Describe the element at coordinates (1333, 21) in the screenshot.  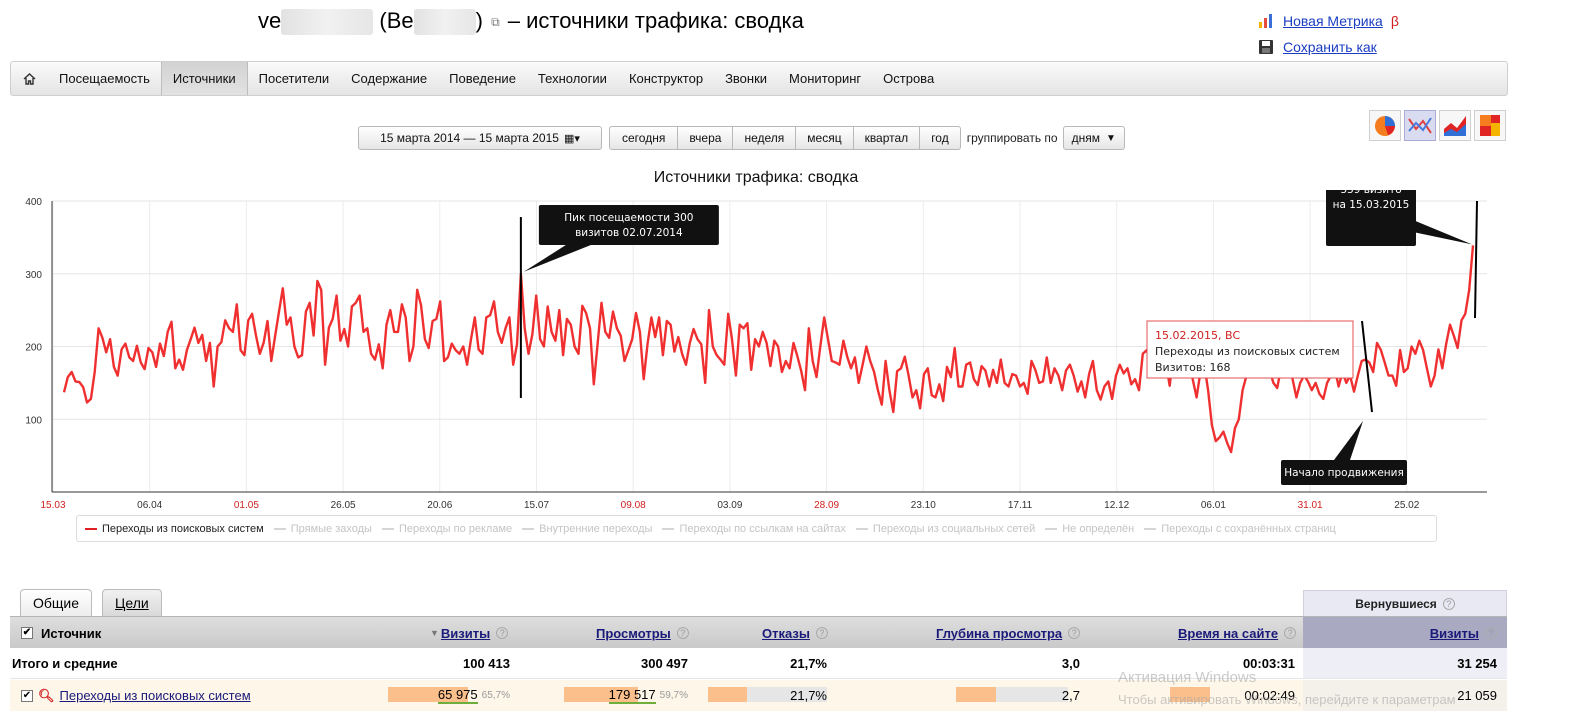
I see `new-metrika-link: Новая Метрика` at that location.